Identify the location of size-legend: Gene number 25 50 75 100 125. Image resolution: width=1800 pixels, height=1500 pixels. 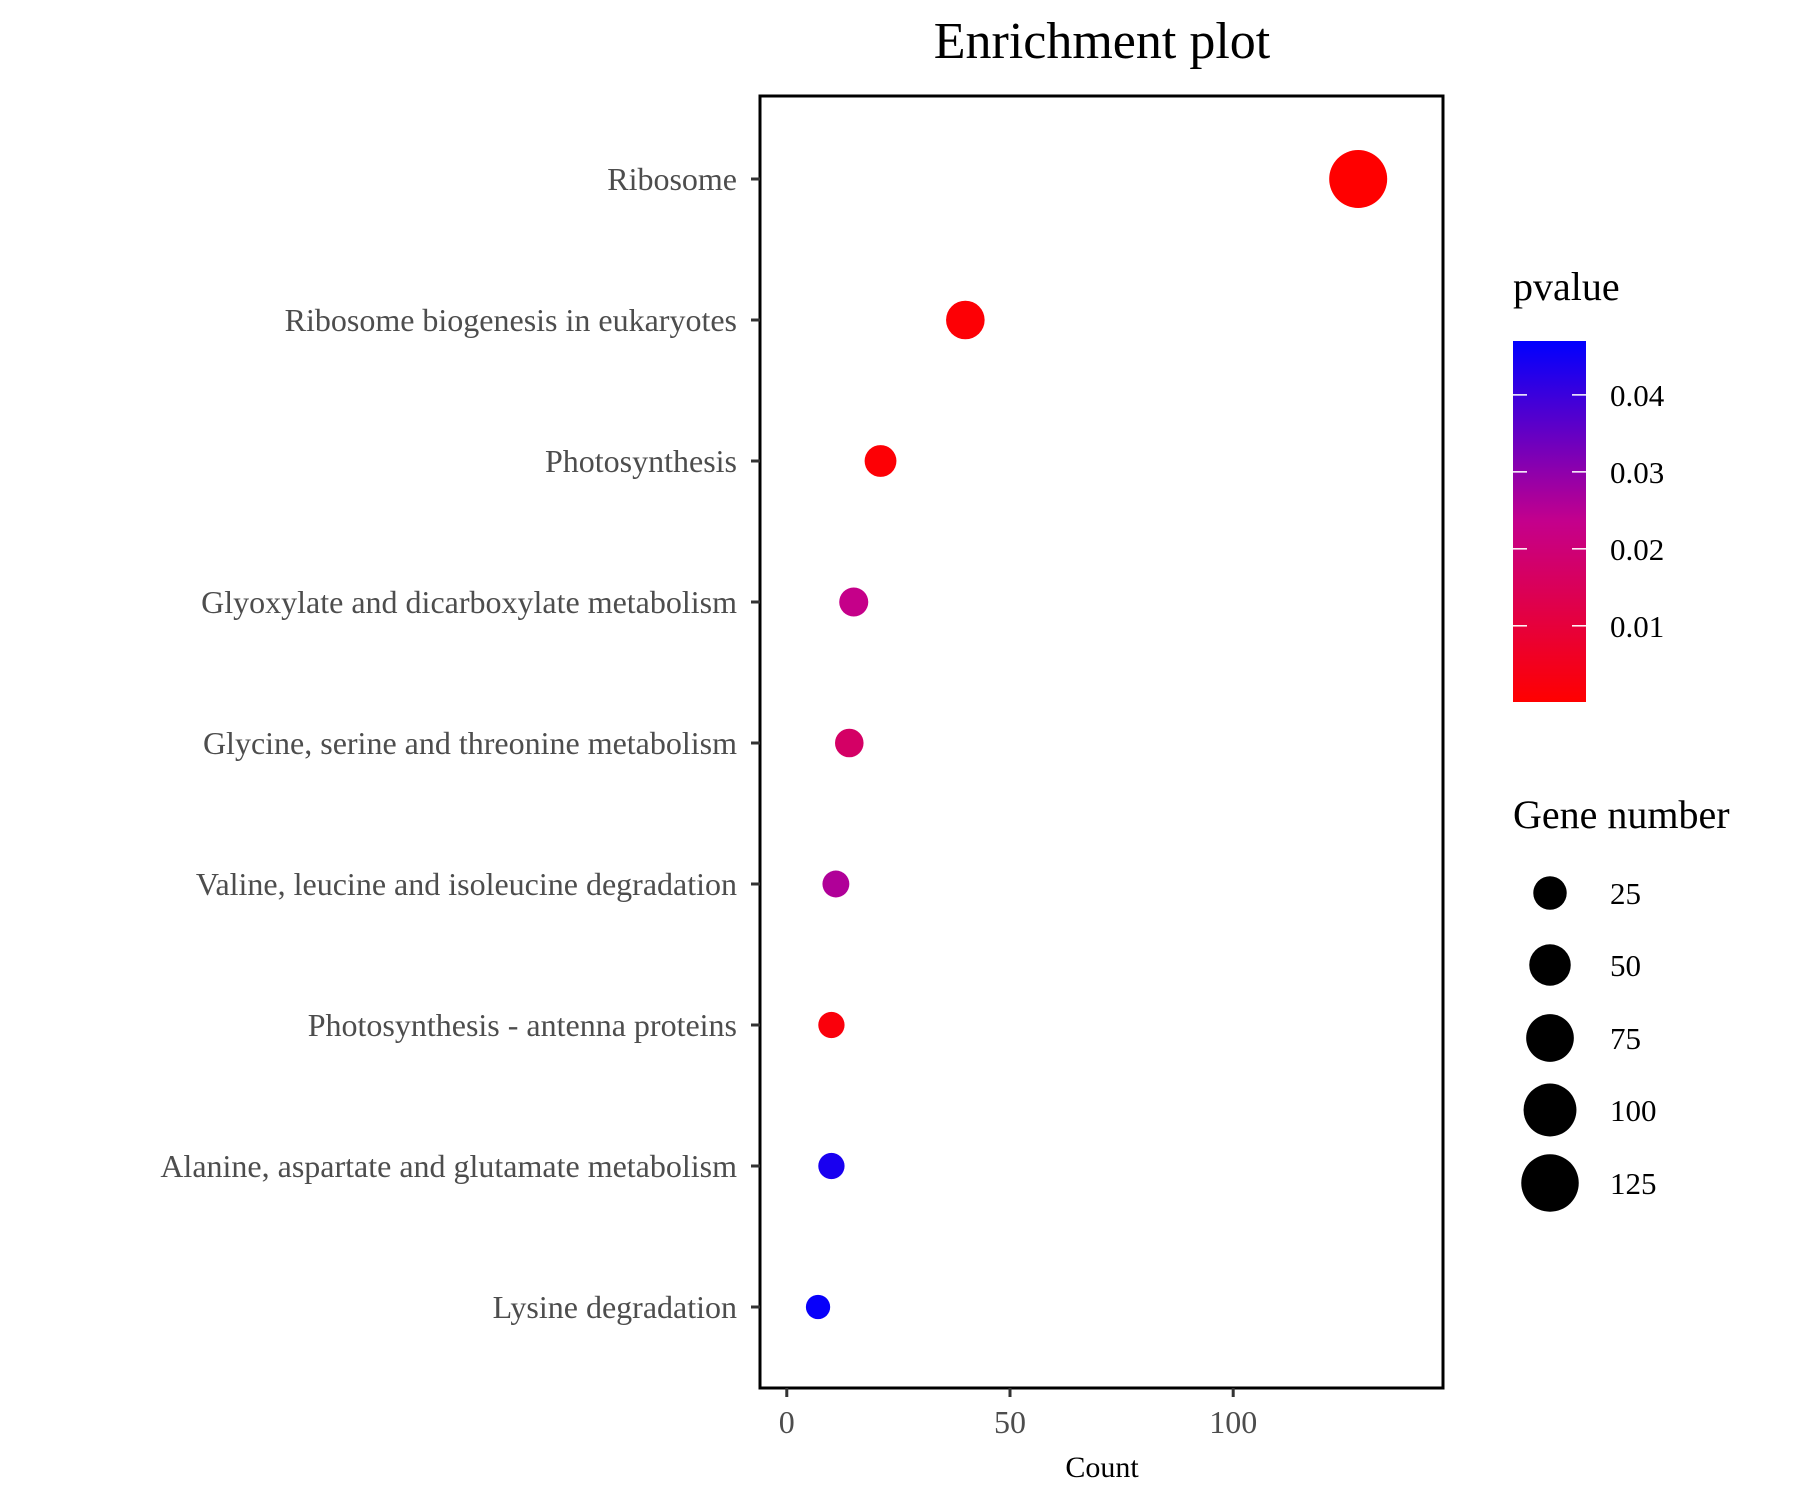
(1621, 1002).